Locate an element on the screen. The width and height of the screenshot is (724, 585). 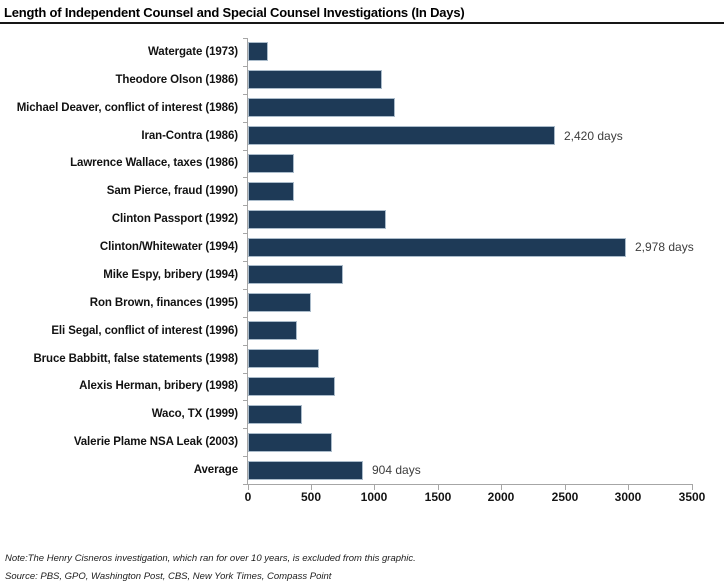
chart-row: Average 904 days is located at coordinates (362, 470).